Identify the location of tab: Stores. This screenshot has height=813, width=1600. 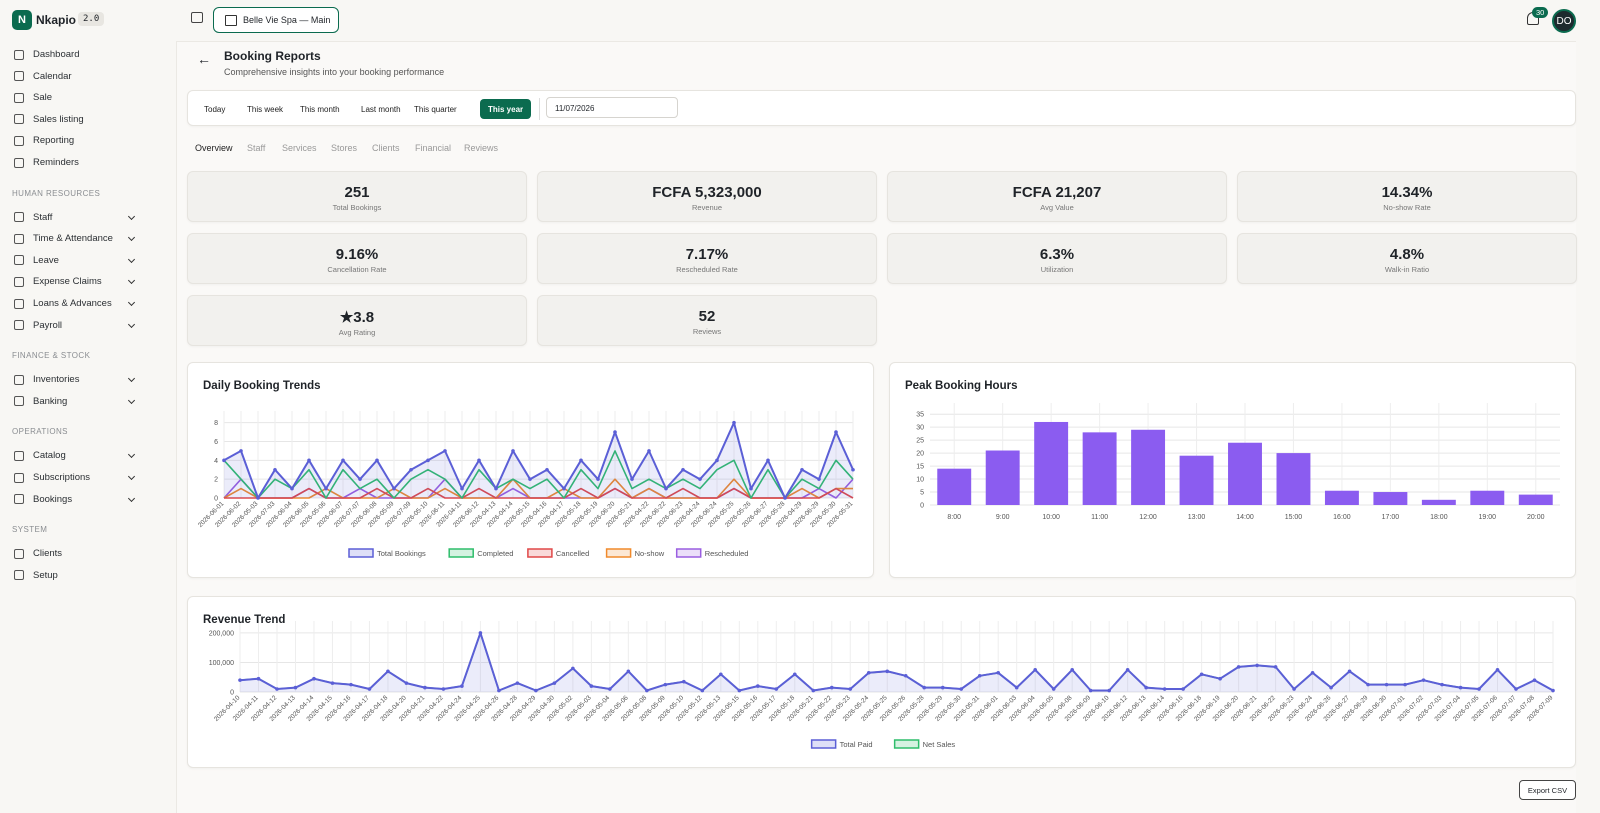
(344, 148).